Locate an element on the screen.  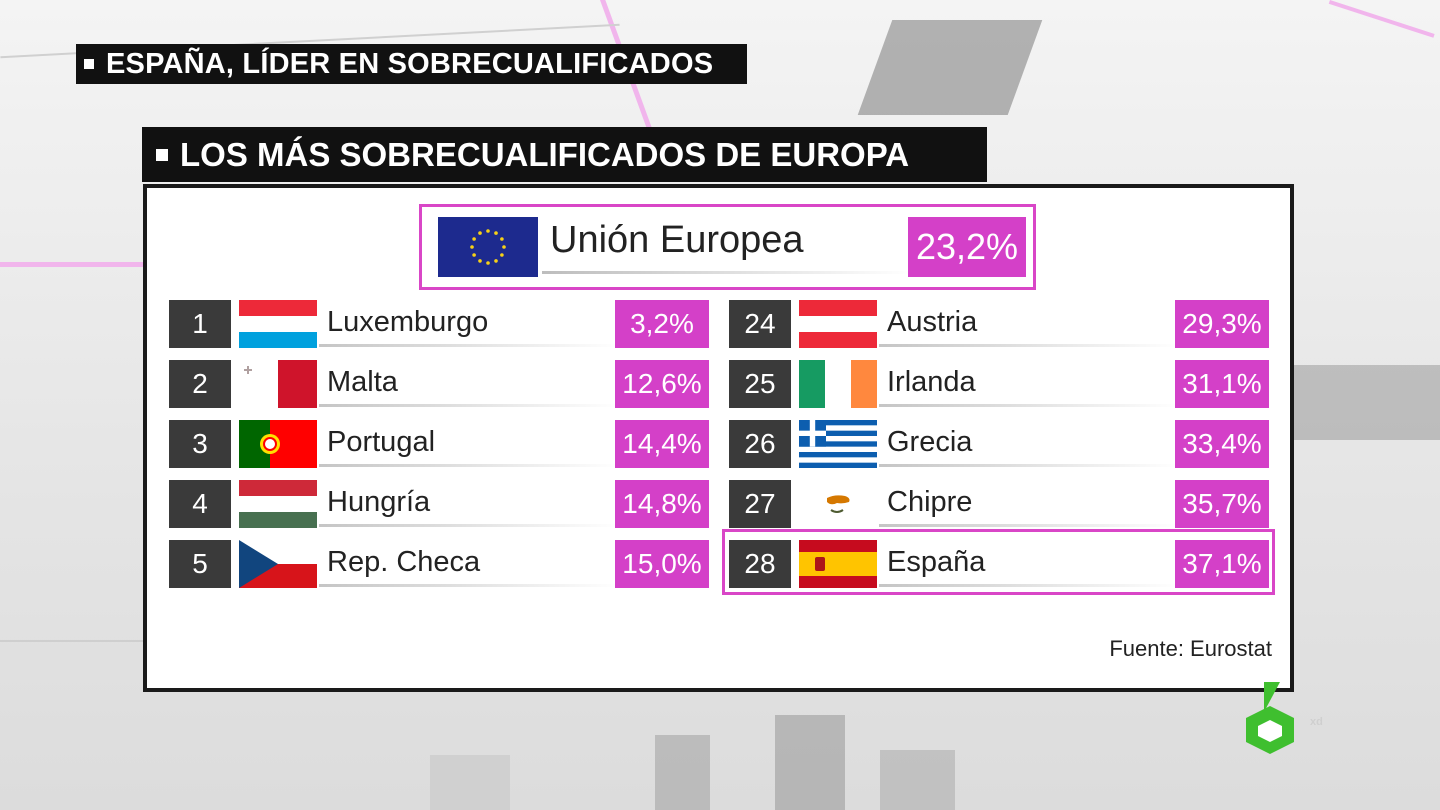
percent-badge: 31,1% is located at coordinates (1222, 384).